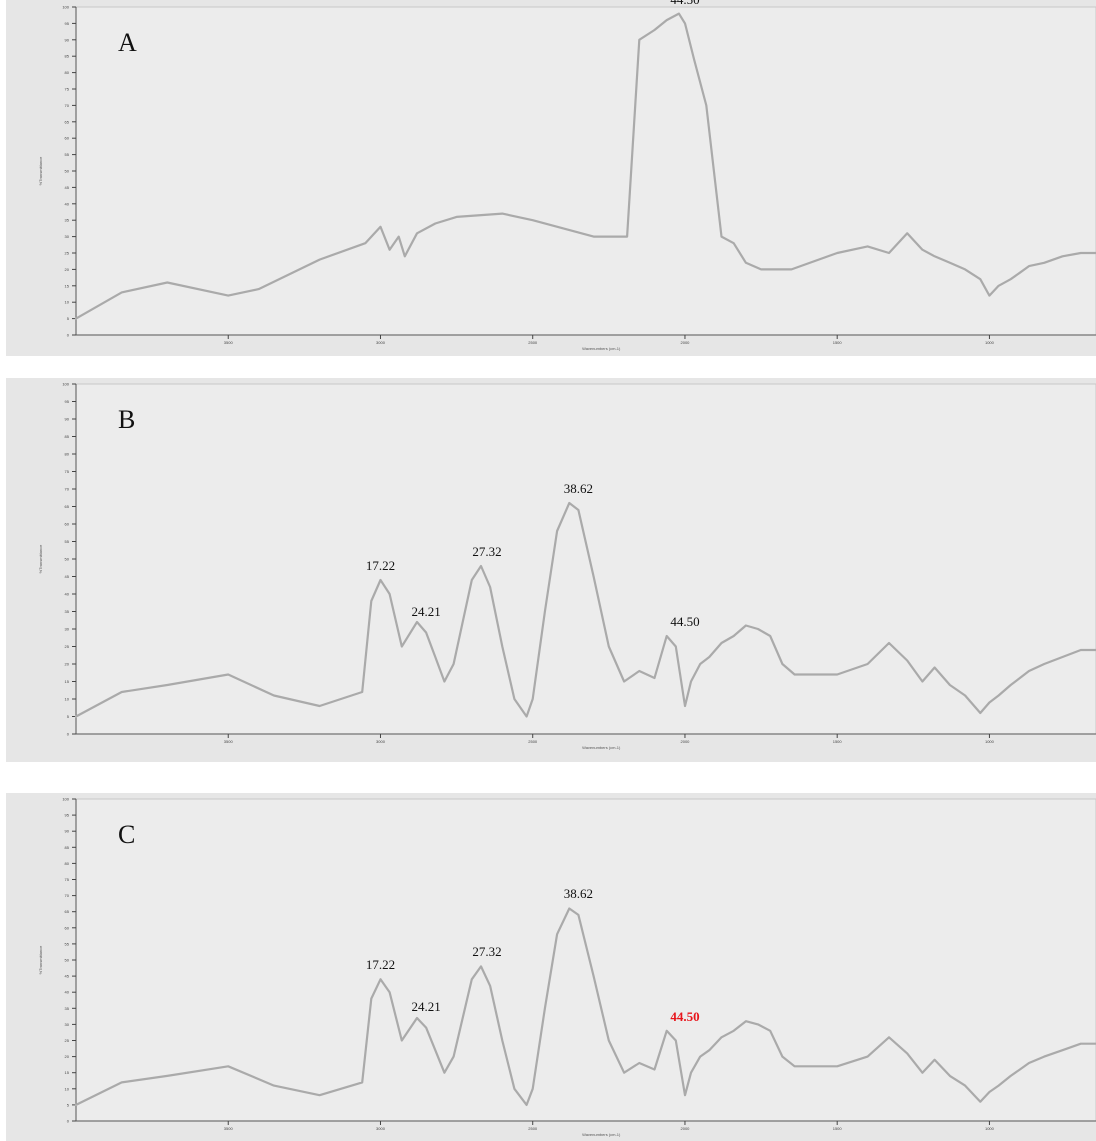 This screenshot has height=1141, width=1096. Describe the element at coordinates (127, 419) in the screenshot. I see `panel-letter: B` at that location.